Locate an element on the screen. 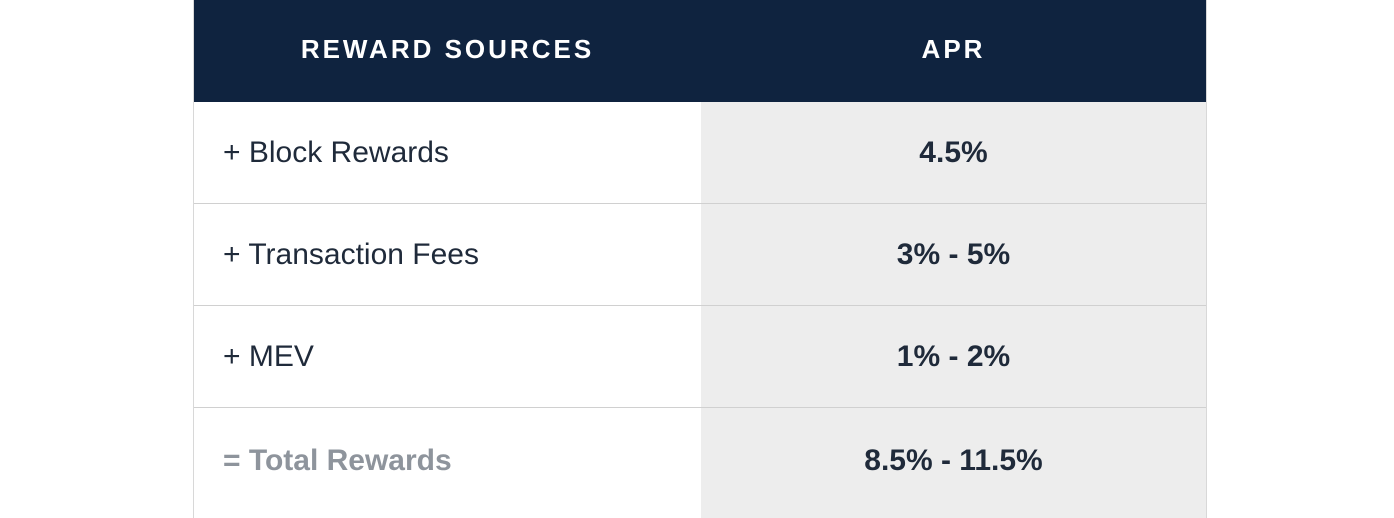 The width and height of the screenshot is (1394, 518). table-row-transaction-fees: + Transaction Fees 3% - 5% is located at coordinates (700, 255).